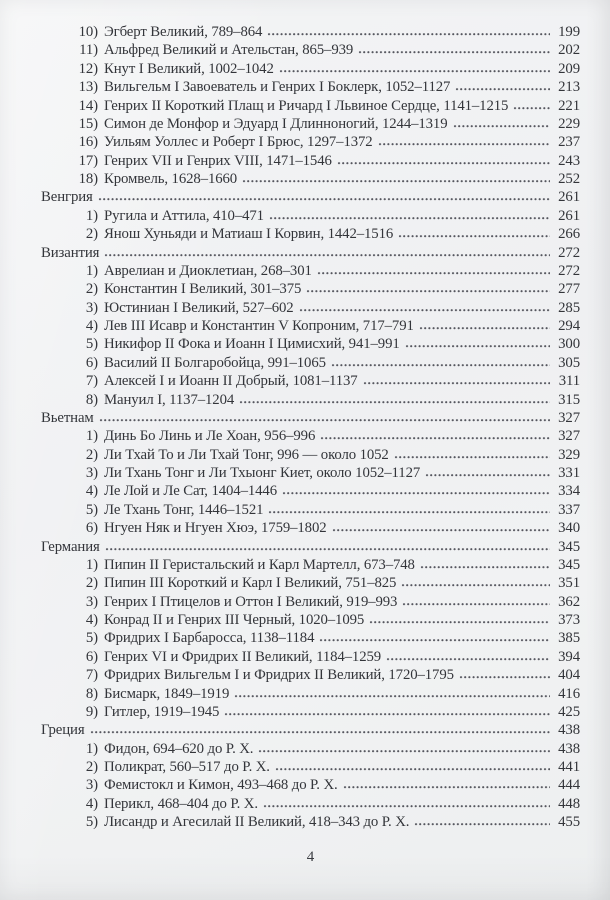 The image size is (610, 900). I want to click on toc-entry-number: 16), so click(88, 142).